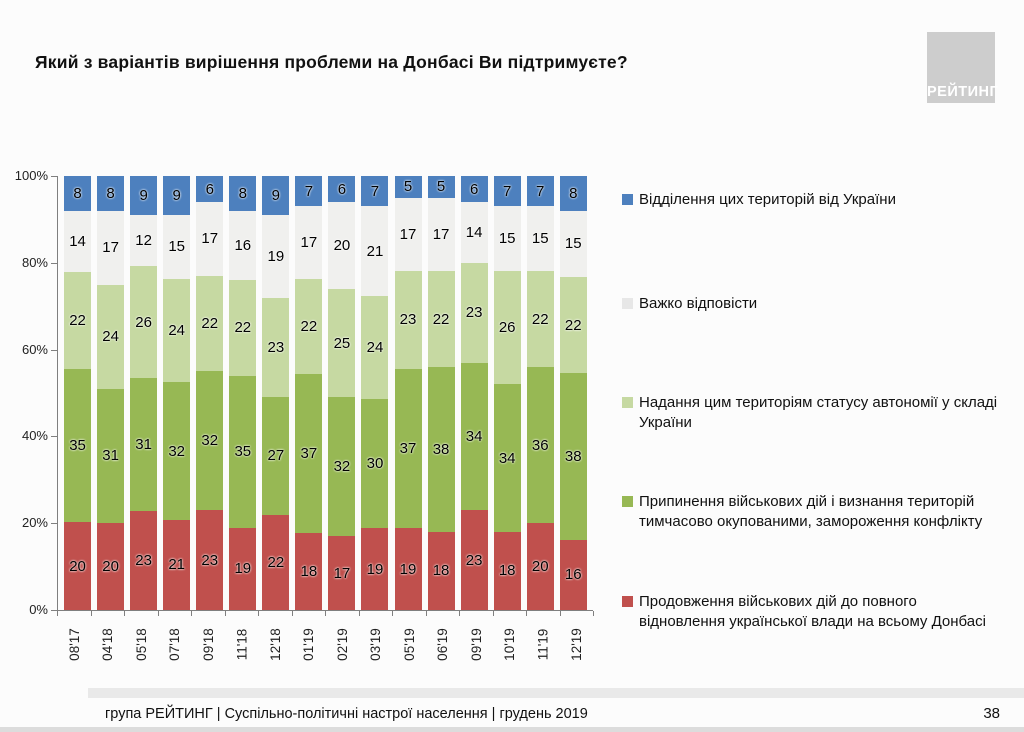  What do you see at coordinates (573, 244) in the screenshot?
I see `bar-segment: 15` at bounding box center [573, 244].